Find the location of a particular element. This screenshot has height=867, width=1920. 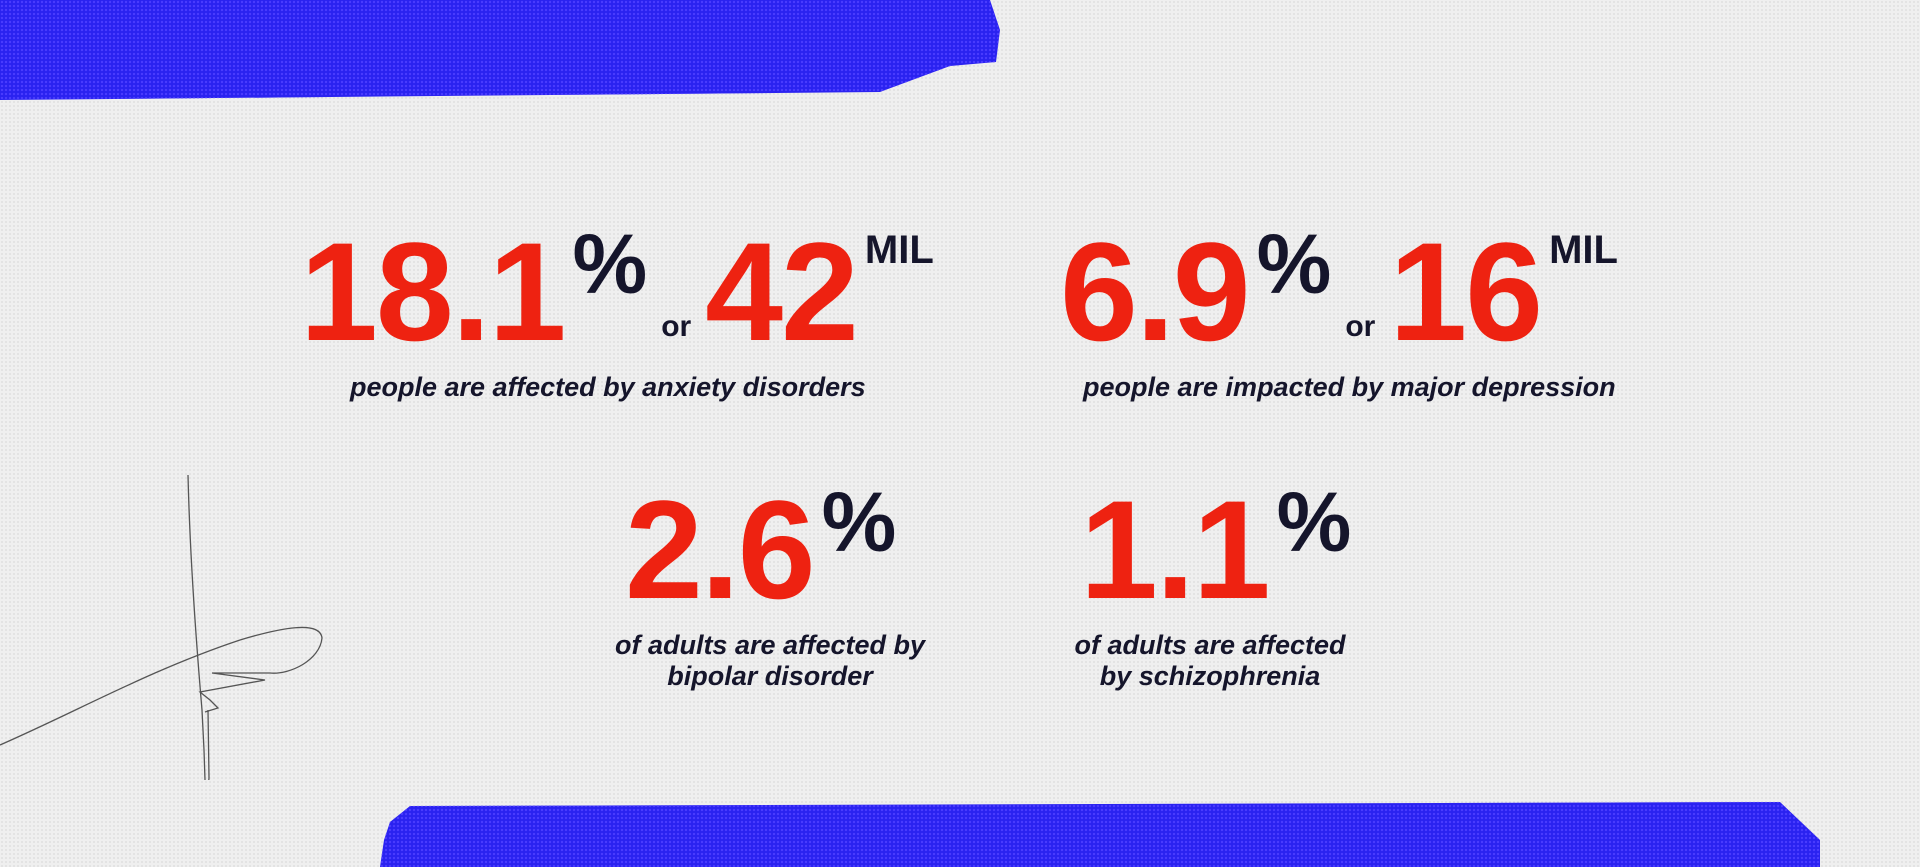

stat-value: 18.1 is located at coordinates (433, 291).